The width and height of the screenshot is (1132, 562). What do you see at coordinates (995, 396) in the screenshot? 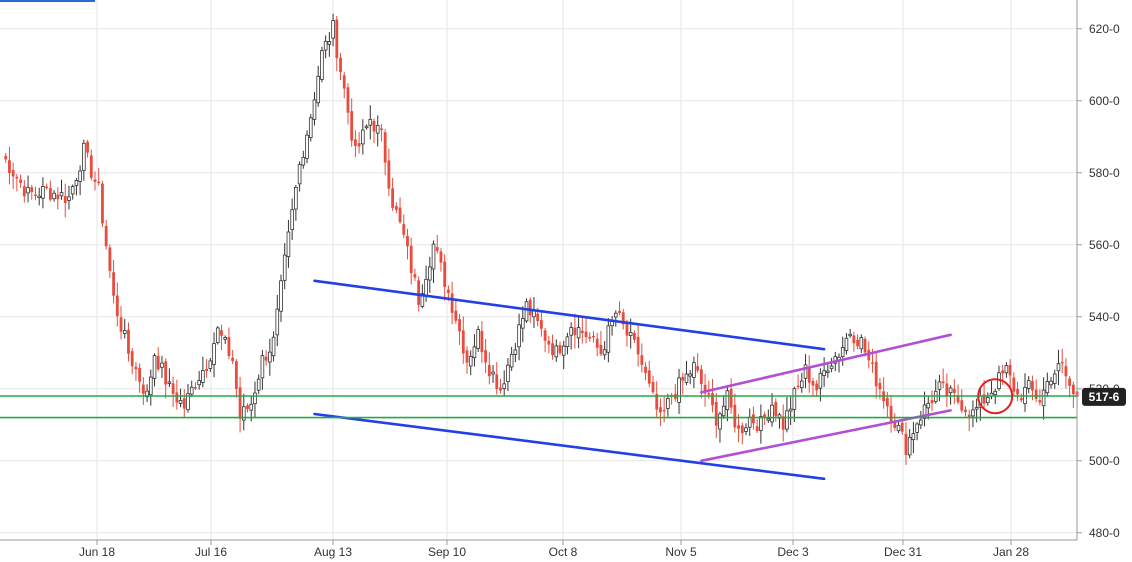
I see `last-candle-circle` at bounding box center [995, 396].